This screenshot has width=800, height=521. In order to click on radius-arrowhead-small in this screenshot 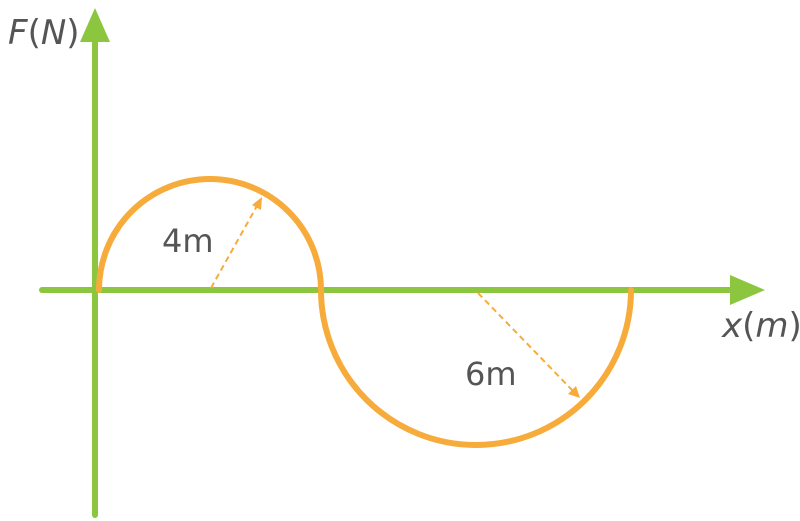, I will do `click(257, 203)`.